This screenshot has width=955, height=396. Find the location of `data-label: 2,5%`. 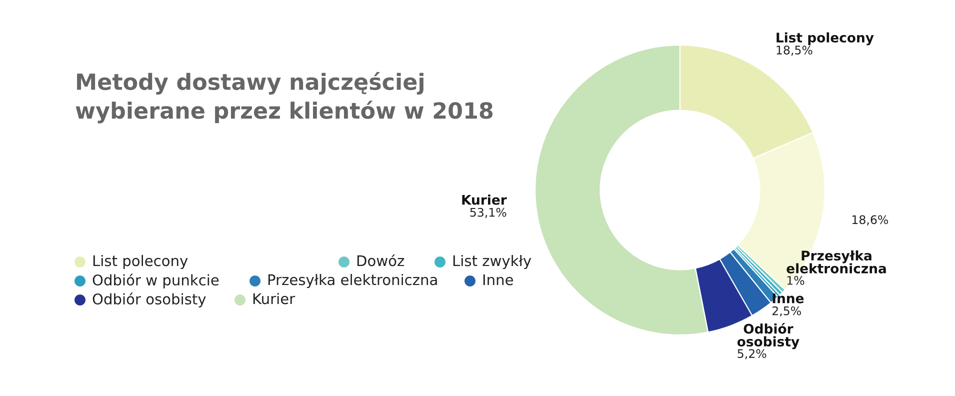

data-label: 2,5% is located at coordinates (786, 311).